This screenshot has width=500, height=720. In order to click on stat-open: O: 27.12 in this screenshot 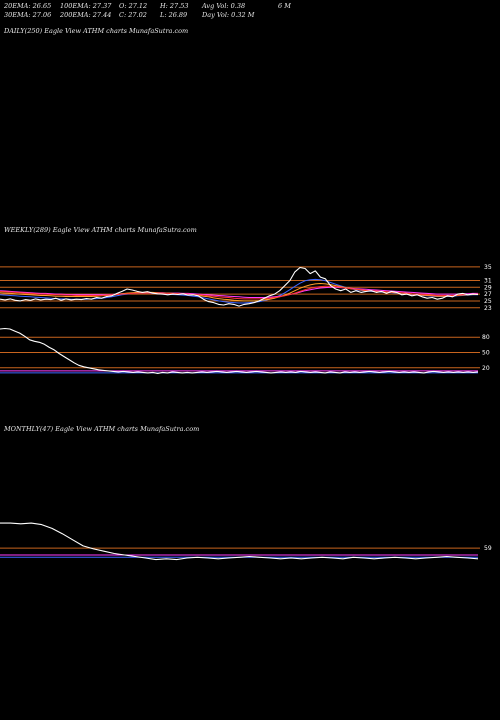, I will do `click(133, 6)`.